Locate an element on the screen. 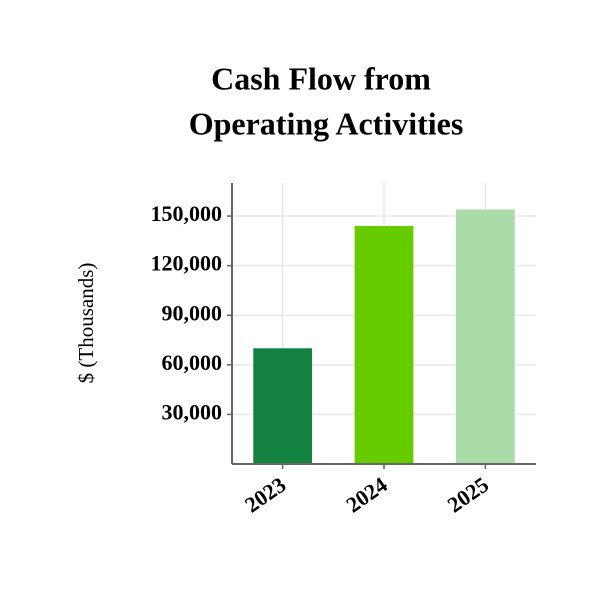  y-tick-label: 120,000 is located at coordinates (187, 263).